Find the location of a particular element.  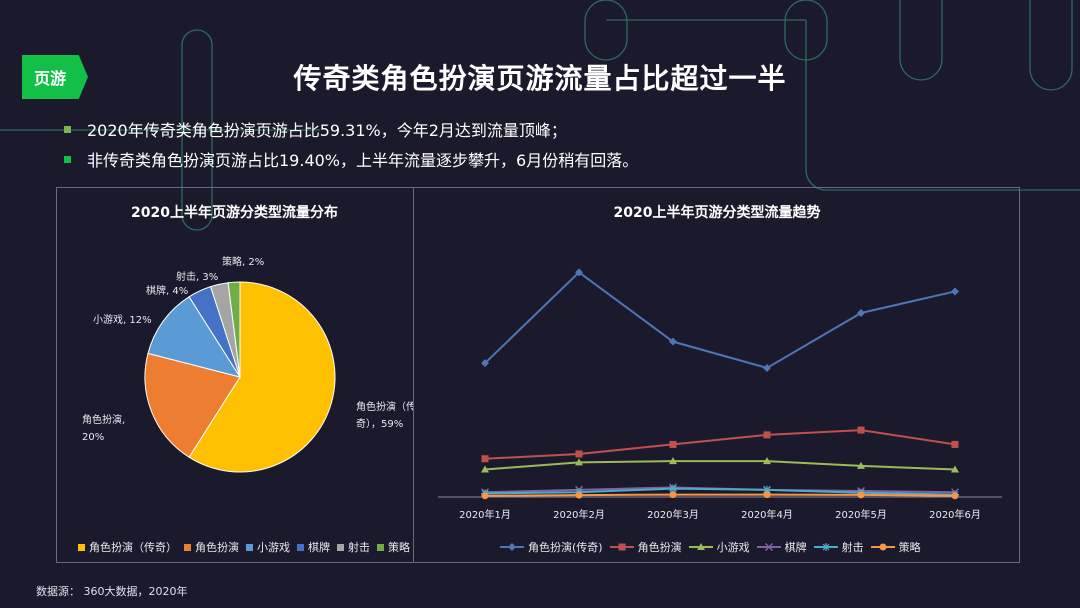

page-title: 传奇类角色扮演页游流量占比超过一半 is located at coordinates (540, 78).